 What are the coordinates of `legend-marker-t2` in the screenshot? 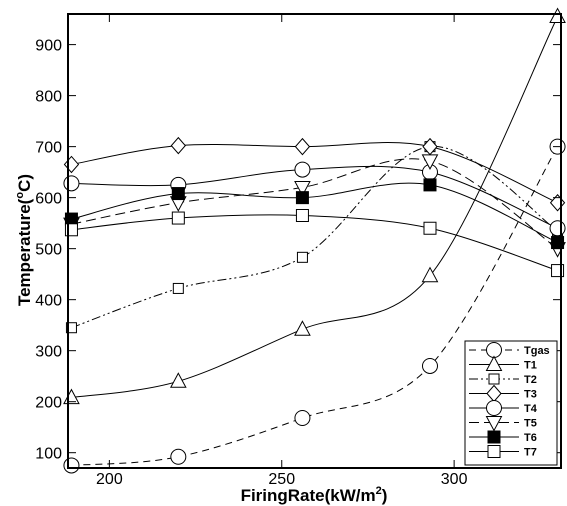 It's located at (494, 379).